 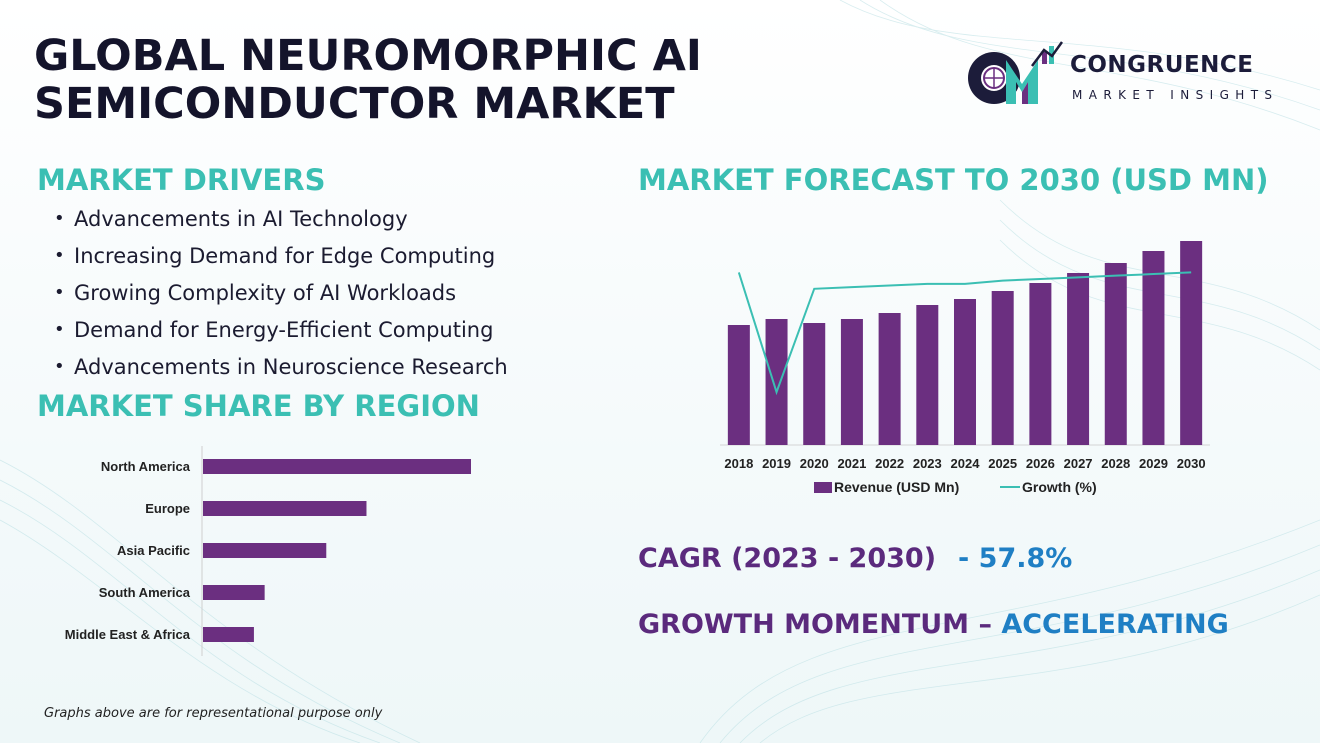 I want to click on year-tick-label: 2024, so click(x=966, y=463).